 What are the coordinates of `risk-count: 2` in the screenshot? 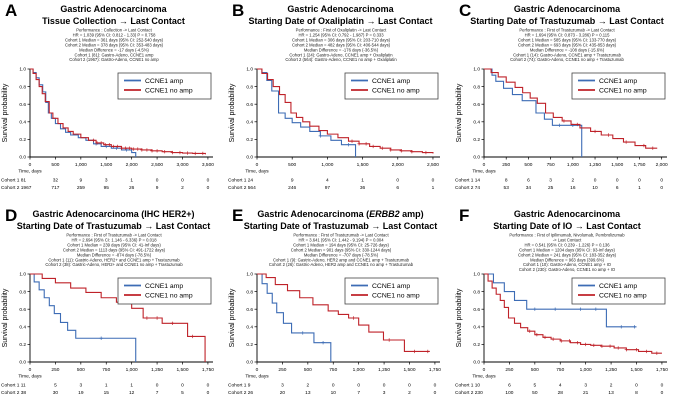 It's located at (307, 386).